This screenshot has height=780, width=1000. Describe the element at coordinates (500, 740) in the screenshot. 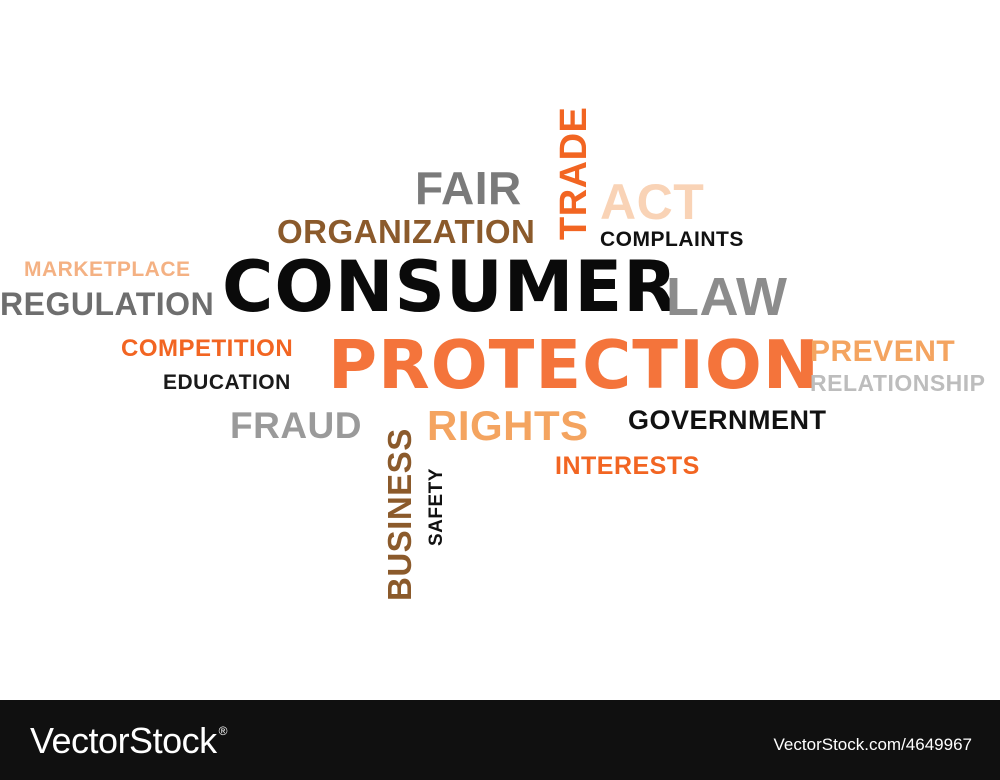

I see `watermark-footer: VectorStock ® VectorStock.com/4649967` at that location.